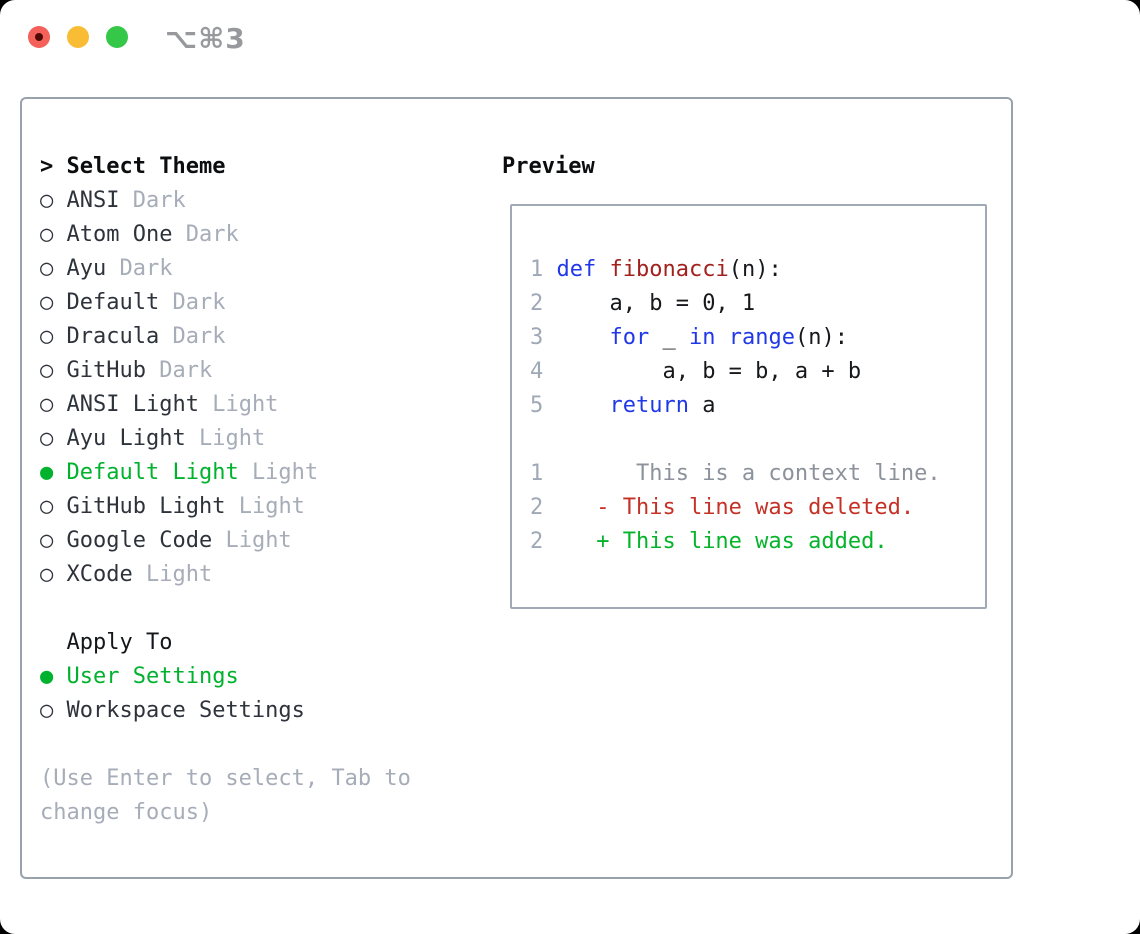  What do you see at coordinates (735, 473) in the screenshot?
I see `preview-line: 1 This is a context line.` at bounding box center [735, 473].